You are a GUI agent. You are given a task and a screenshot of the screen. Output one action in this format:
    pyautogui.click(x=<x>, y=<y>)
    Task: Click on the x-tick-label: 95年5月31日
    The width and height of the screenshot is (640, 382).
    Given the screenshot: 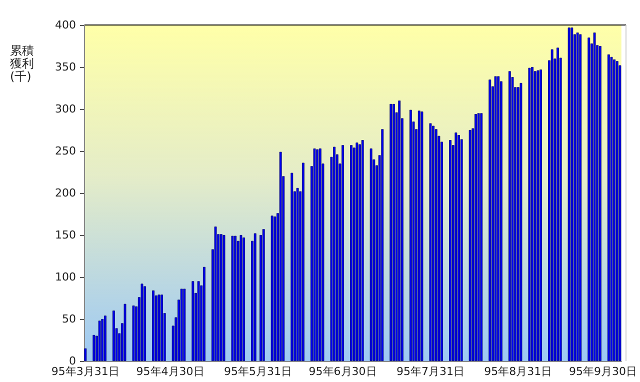 What is the action you would take?
    pyautogui.click(x=258, y=371)
    